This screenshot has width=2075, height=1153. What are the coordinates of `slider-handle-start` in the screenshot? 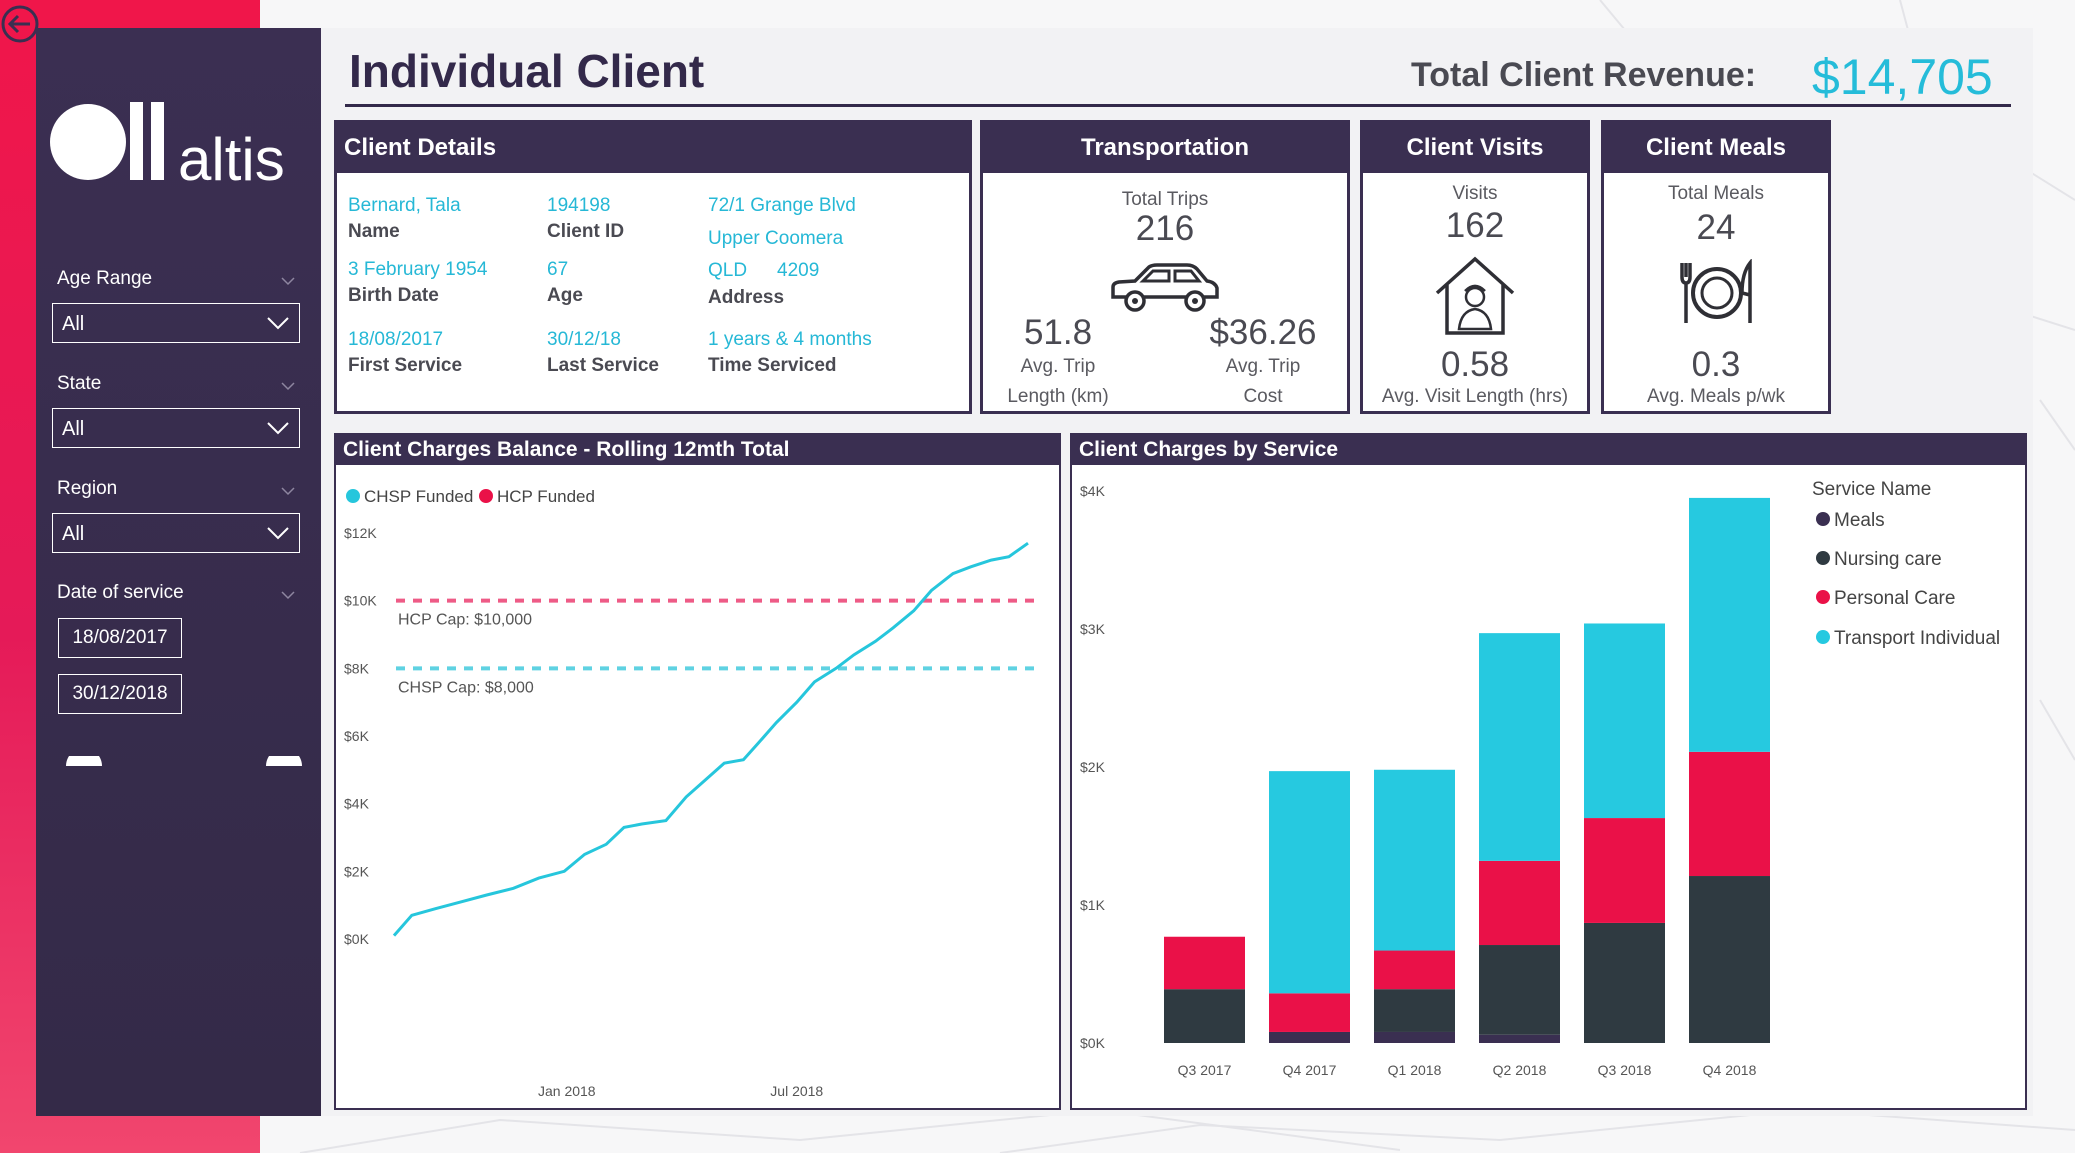 It's located at (84, 761).